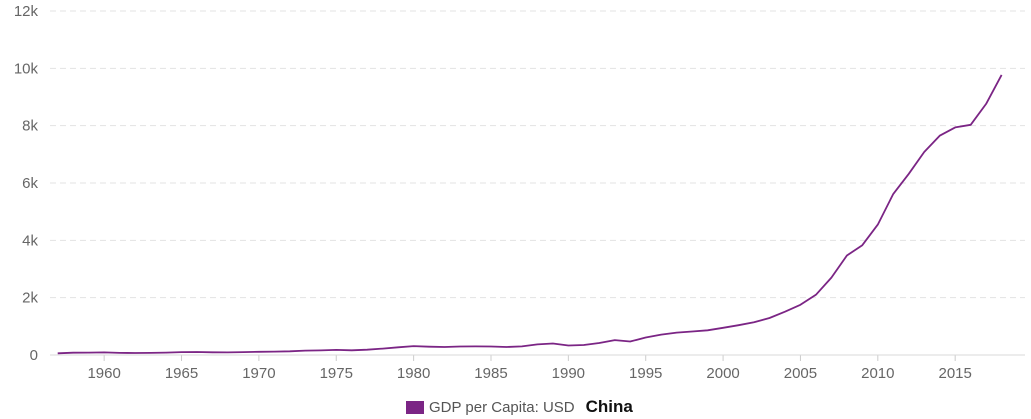 The width and height of the screenshot is (1031, 419). Describe the element at coordinates (553, 344) in the screenshot. I see `data-point-1989` at that location.